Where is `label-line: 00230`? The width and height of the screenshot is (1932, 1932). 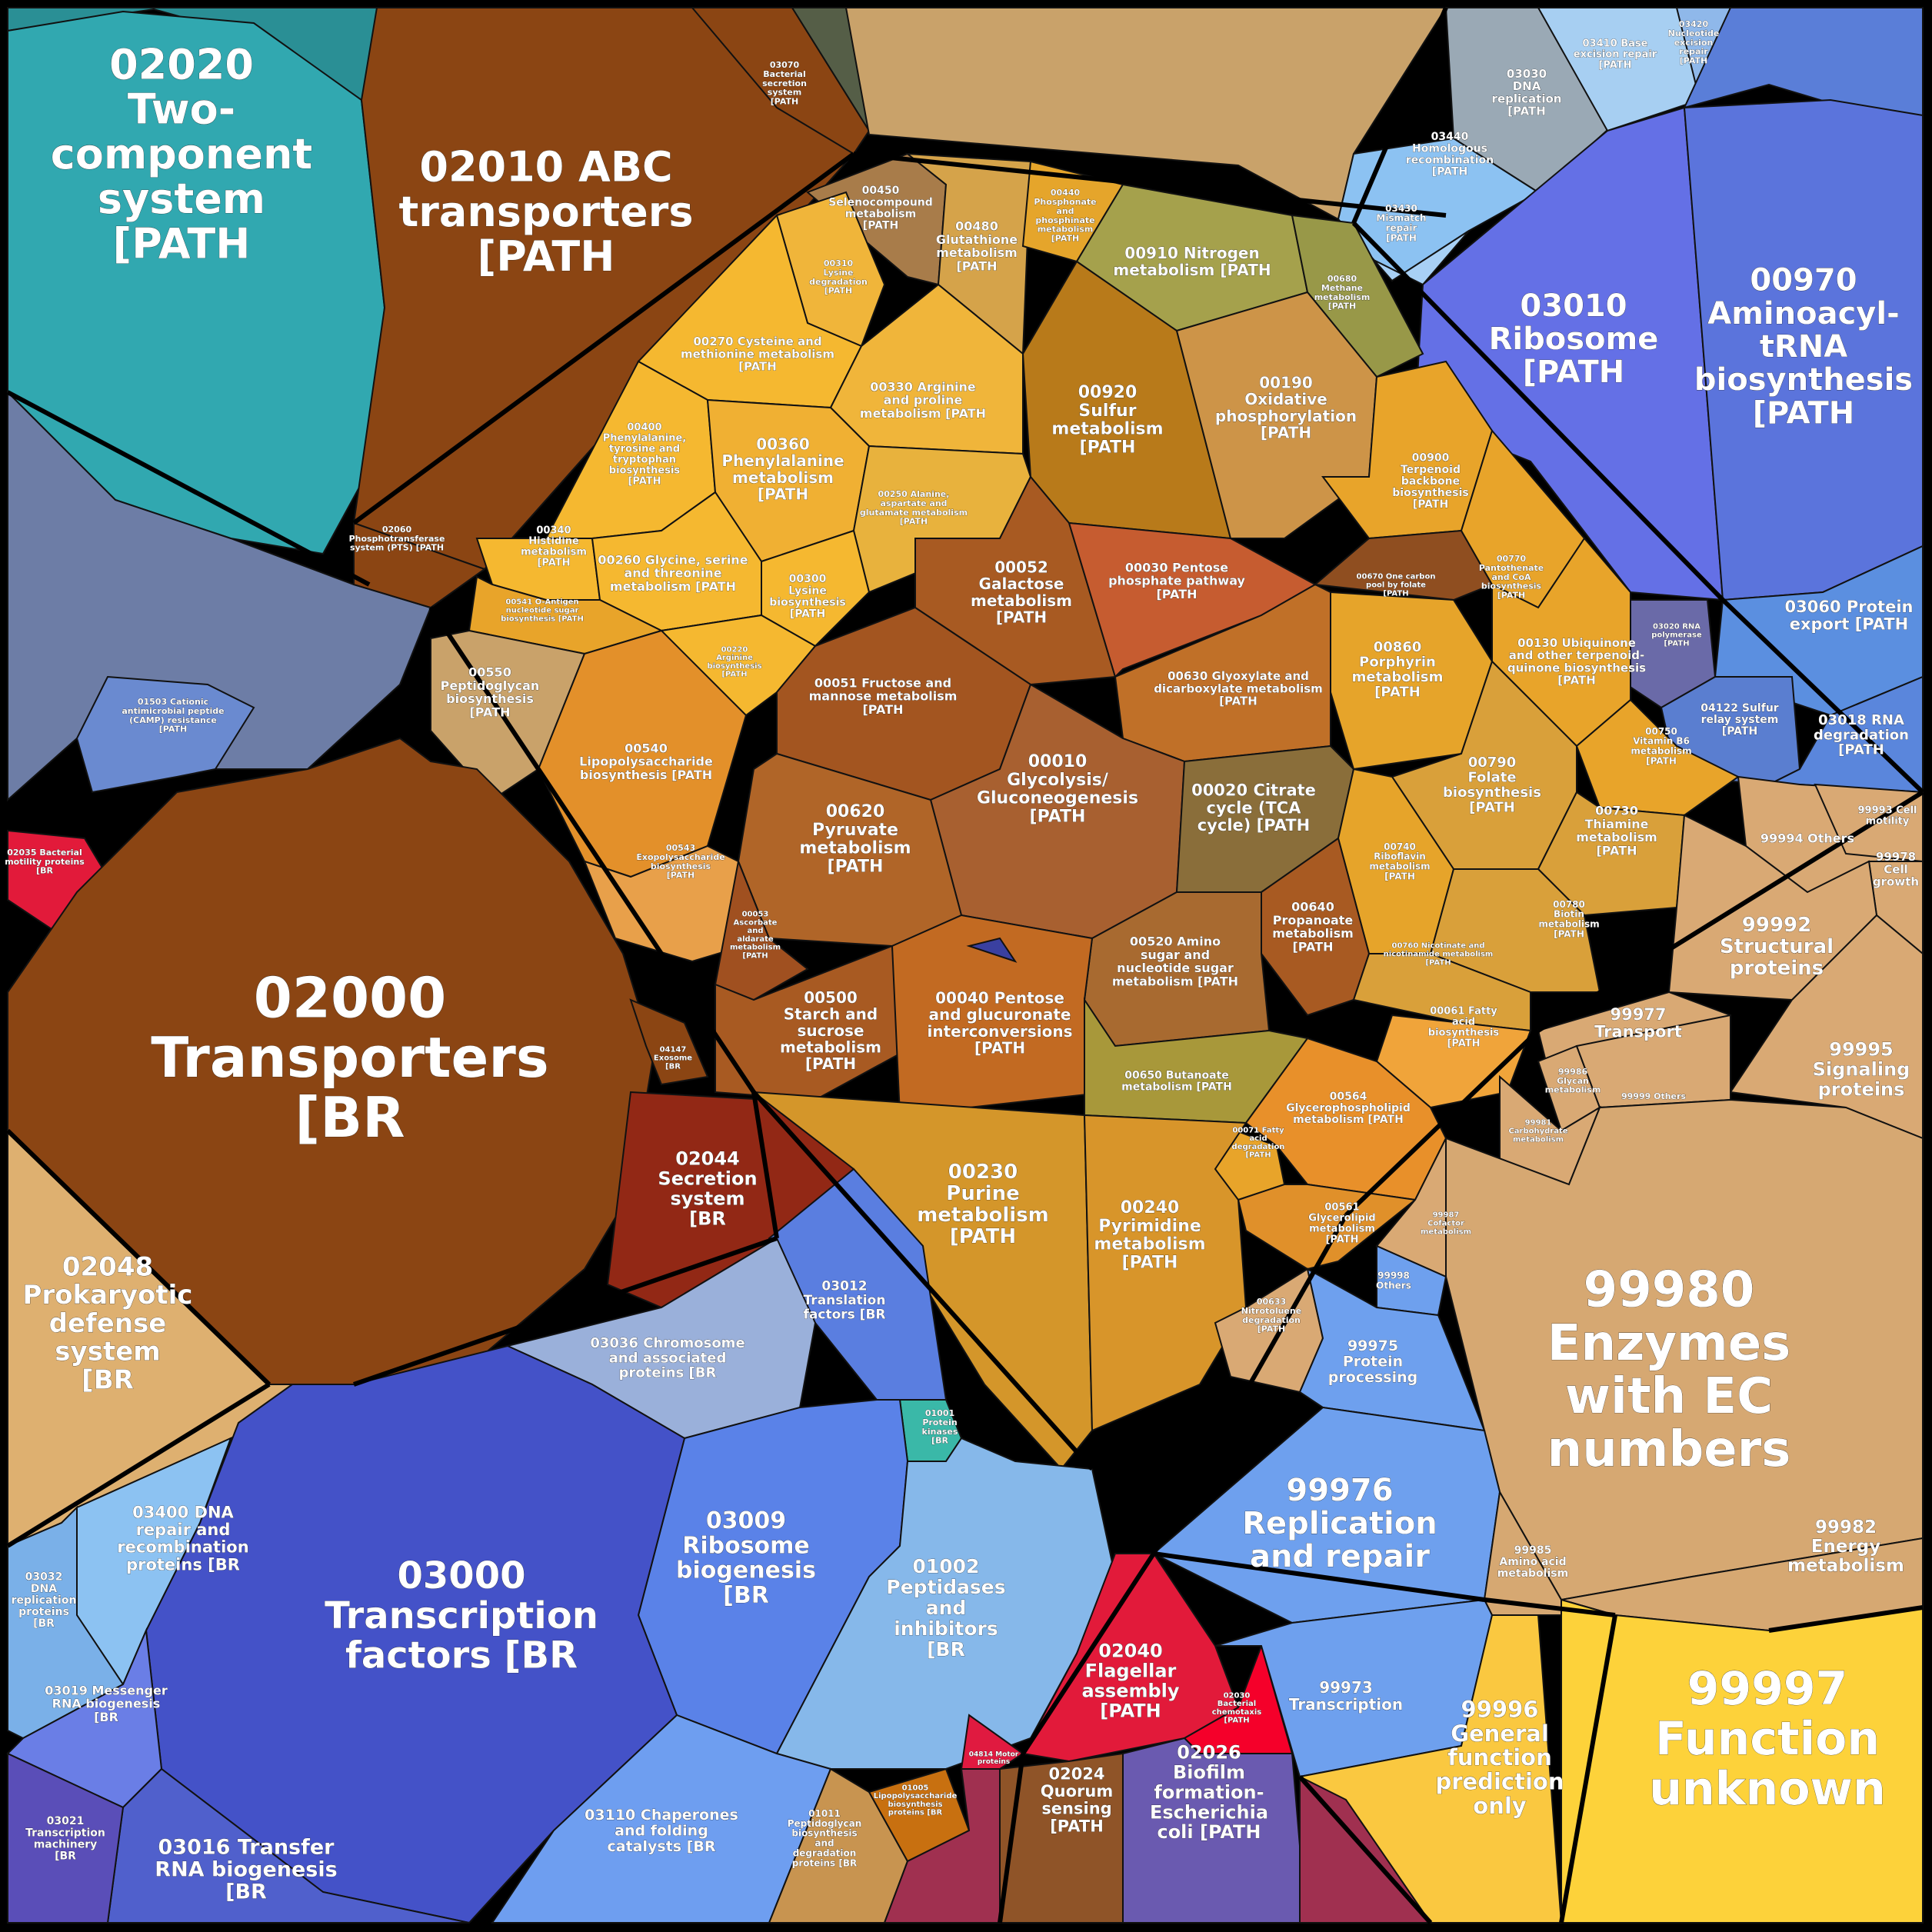 label-line: 00230 is located at coordinates (983, 1172).